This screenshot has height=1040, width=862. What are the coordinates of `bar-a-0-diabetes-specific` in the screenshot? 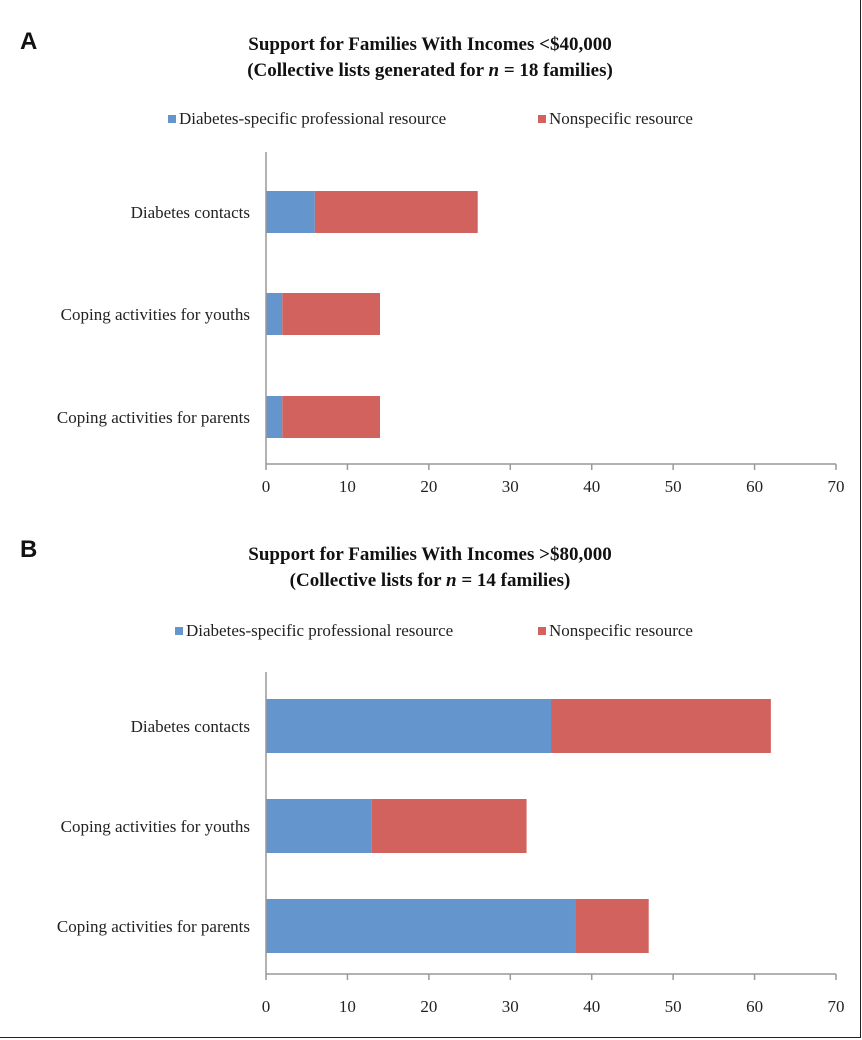 It's located at (290, 212).